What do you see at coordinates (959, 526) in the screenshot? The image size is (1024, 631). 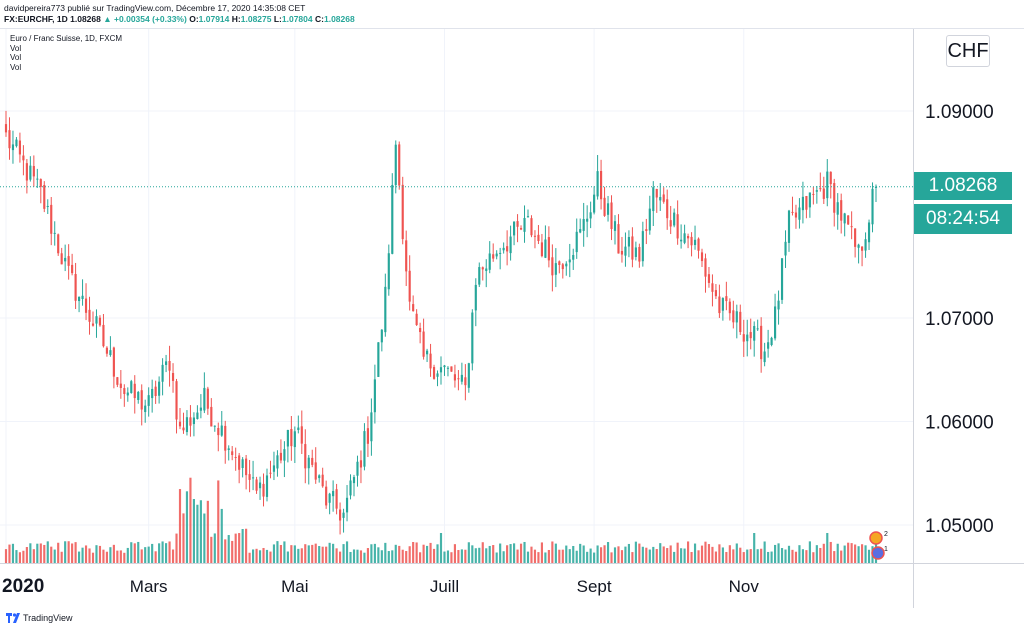 I see `y-tick-label: 1.05000` at bounding box center [959, 526].